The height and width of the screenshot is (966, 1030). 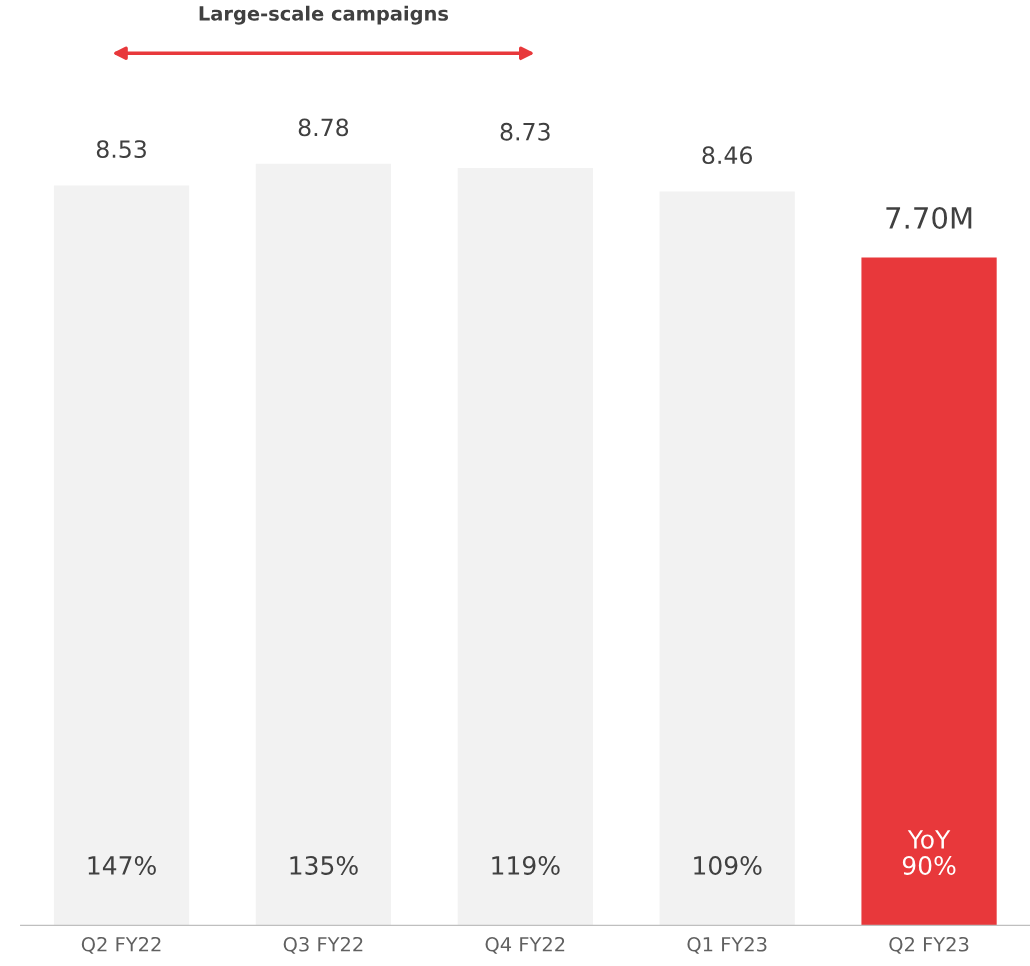 What do you see at coordinates (728, 865) in the screenshot?
I see `annotation: 109%` at bounding box center [728, 865].